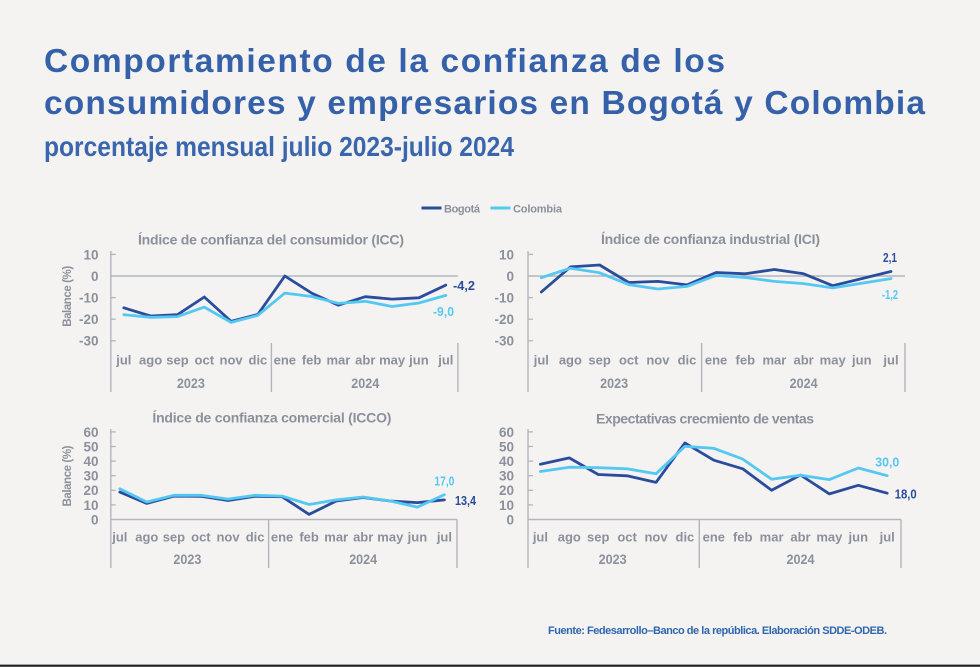 The height and width of the screenshot is (667, 980). What do you see at coordinates (444, 481) in the screenshot?
I see `svg-text: 17,0` at bounding box center [444, 481].